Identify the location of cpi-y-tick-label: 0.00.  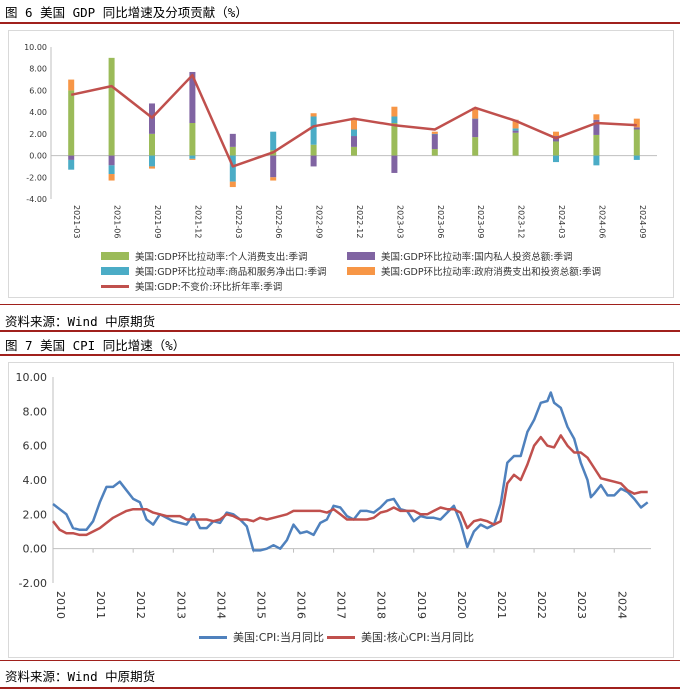
(35, 549).